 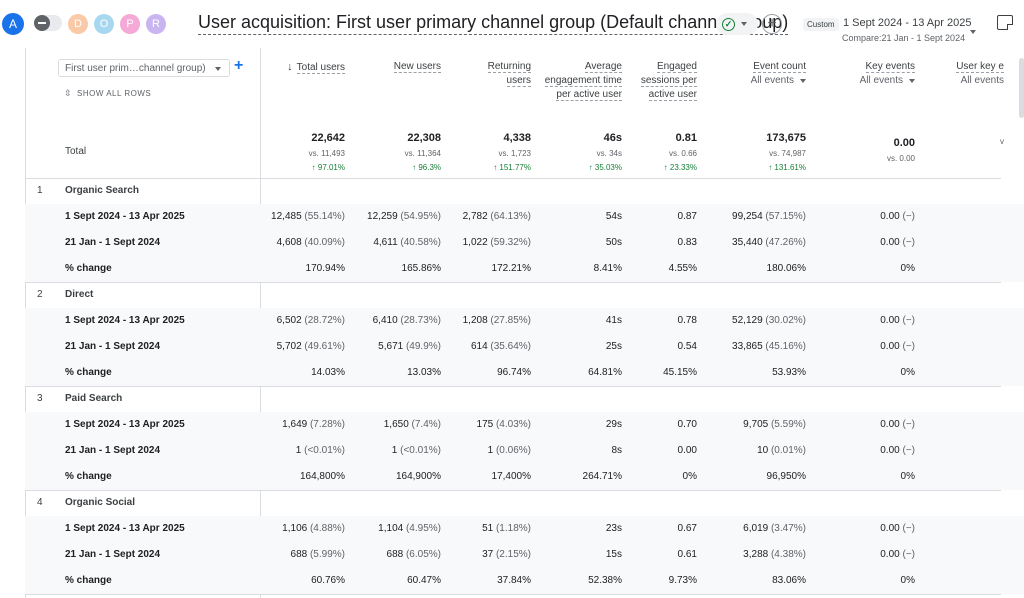 I want to click on group-row: 1 Organic Search, so click(x=524, y=191).